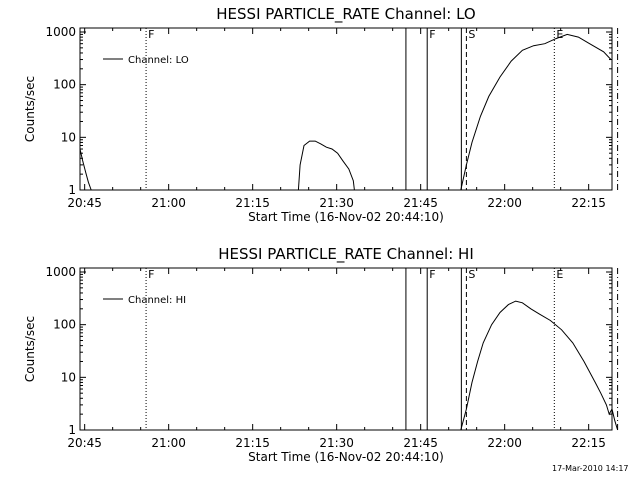 This screenshot has height=484, width=640. Describe the element at coordinates (590, 468) in the screenshot. I see `timestamp-label: 17-Mar-2010 14:17` at that location.